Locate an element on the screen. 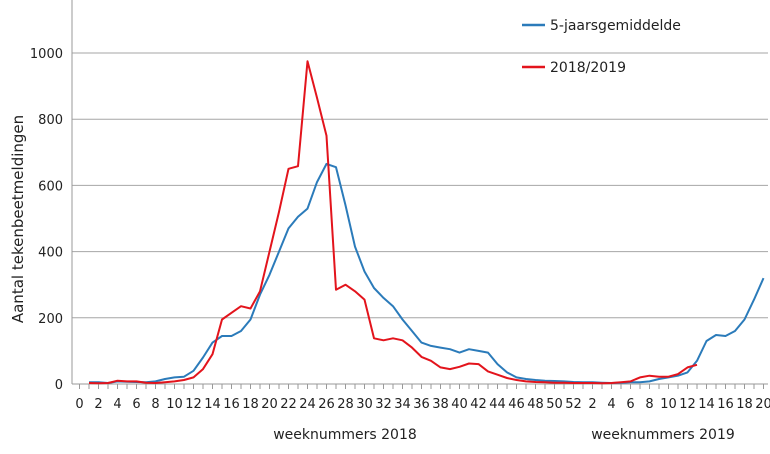 The image size is (770, 454). y-tick-label: 200 is located at coordinates (50, 319).